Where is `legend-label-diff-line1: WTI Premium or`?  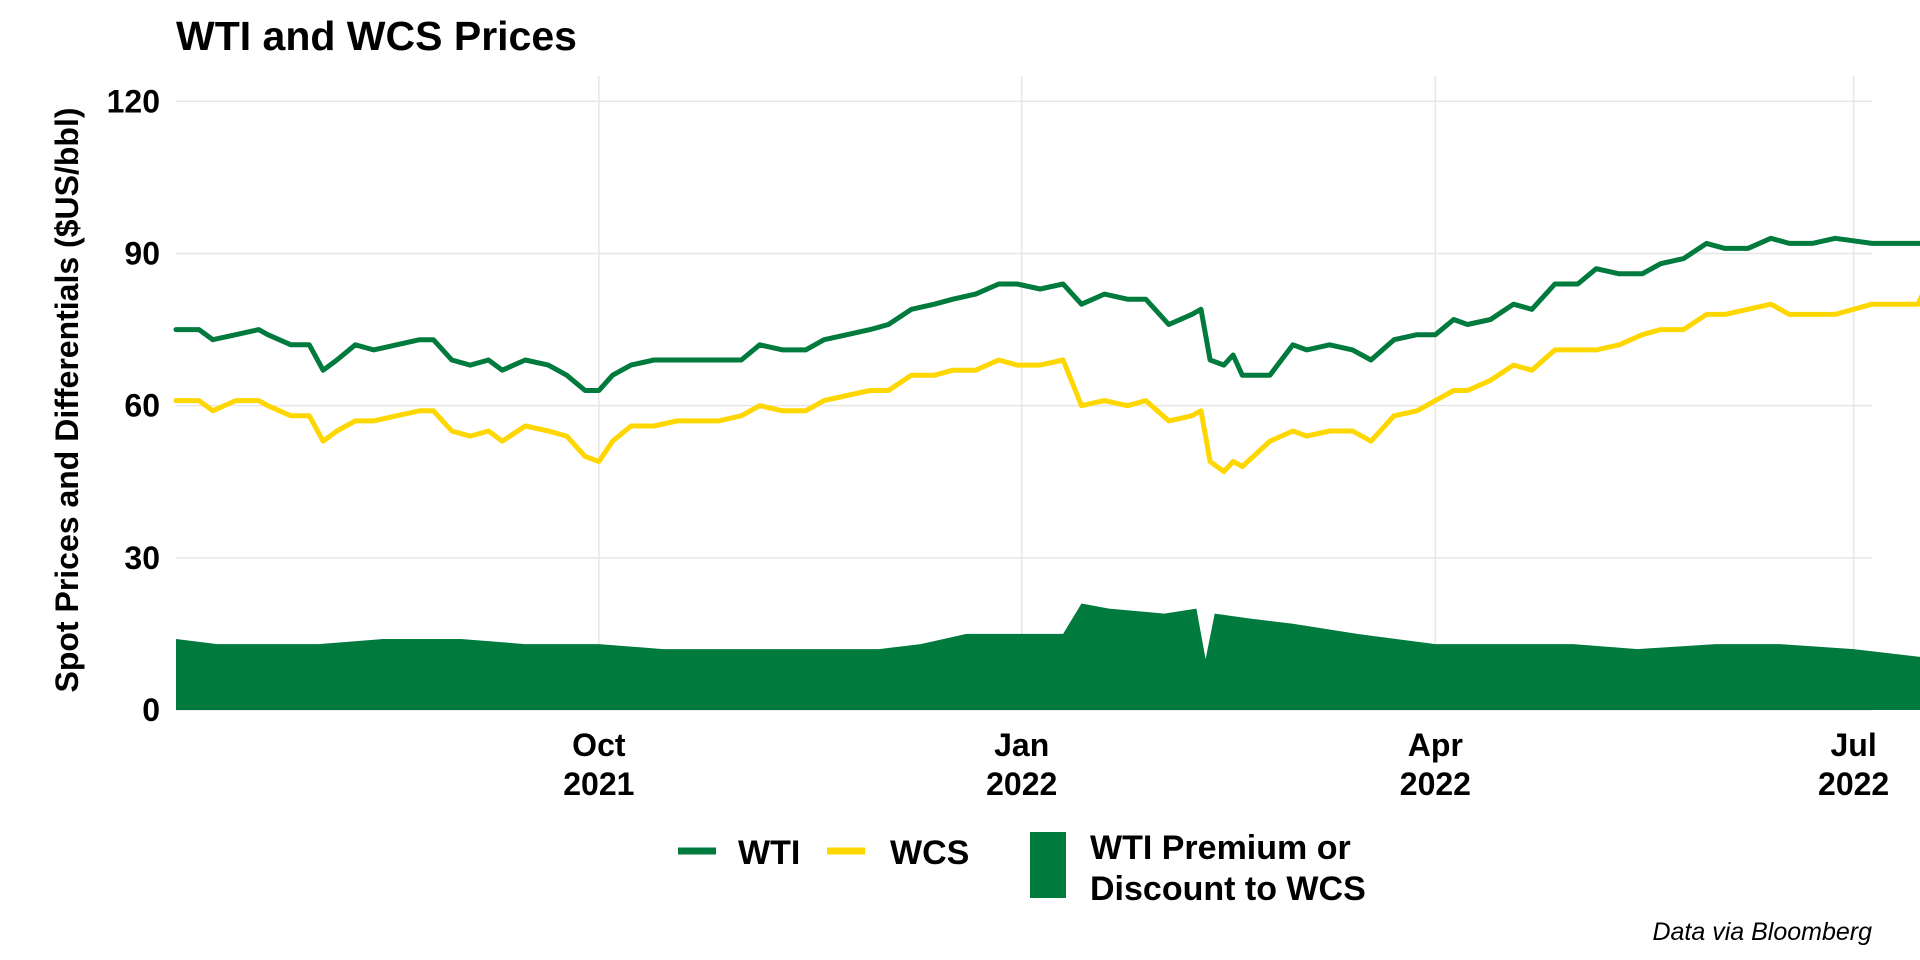
legend-label-diff-line1: WTI Premium or is located at coordinates (1220, 848).